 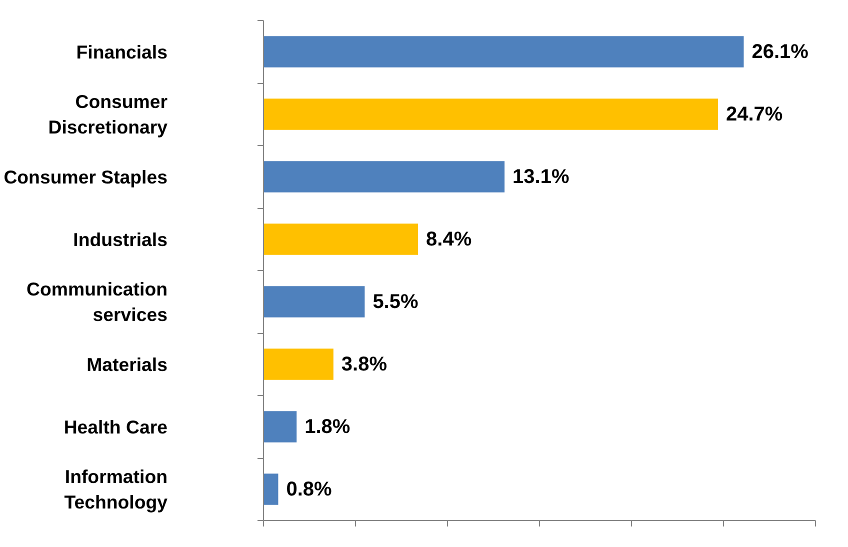 I want to click on data-label: 26.1%, so click(x=780, y=51).